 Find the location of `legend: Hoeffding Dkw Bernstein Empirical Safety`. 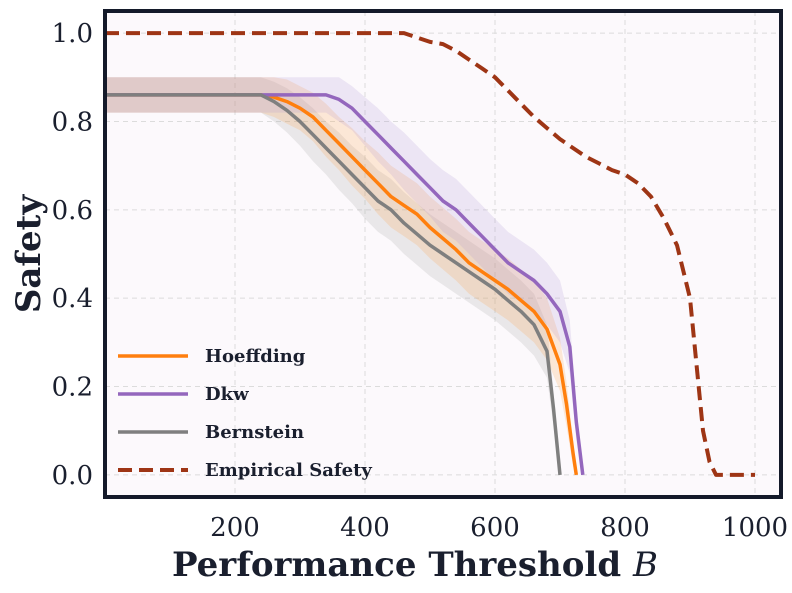

legend: Hoeffding Dkw Bernstein Empirical Safety is located at coordinates (245, 413).